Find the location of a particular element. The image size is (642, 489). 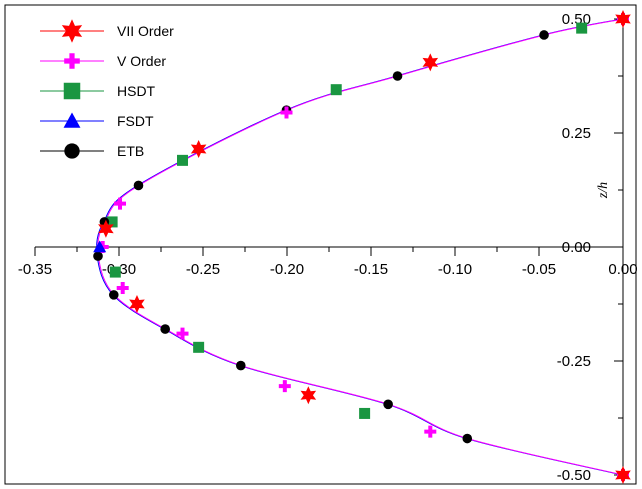

x-tick-label: -0.35 is located at coordinates (35, 269).